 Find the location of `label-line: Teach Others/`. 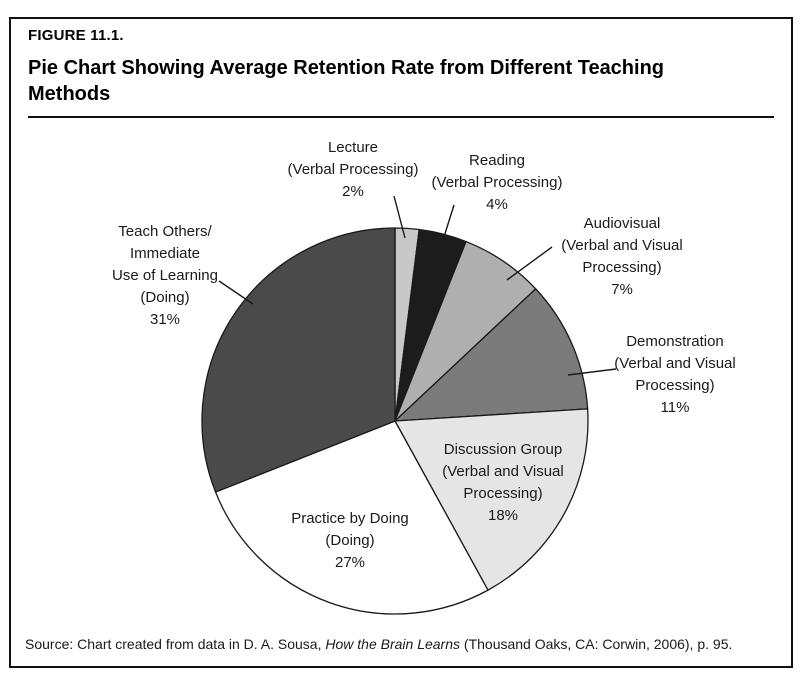

label-line: Teach Others/ is located at coordinates (165, 231).